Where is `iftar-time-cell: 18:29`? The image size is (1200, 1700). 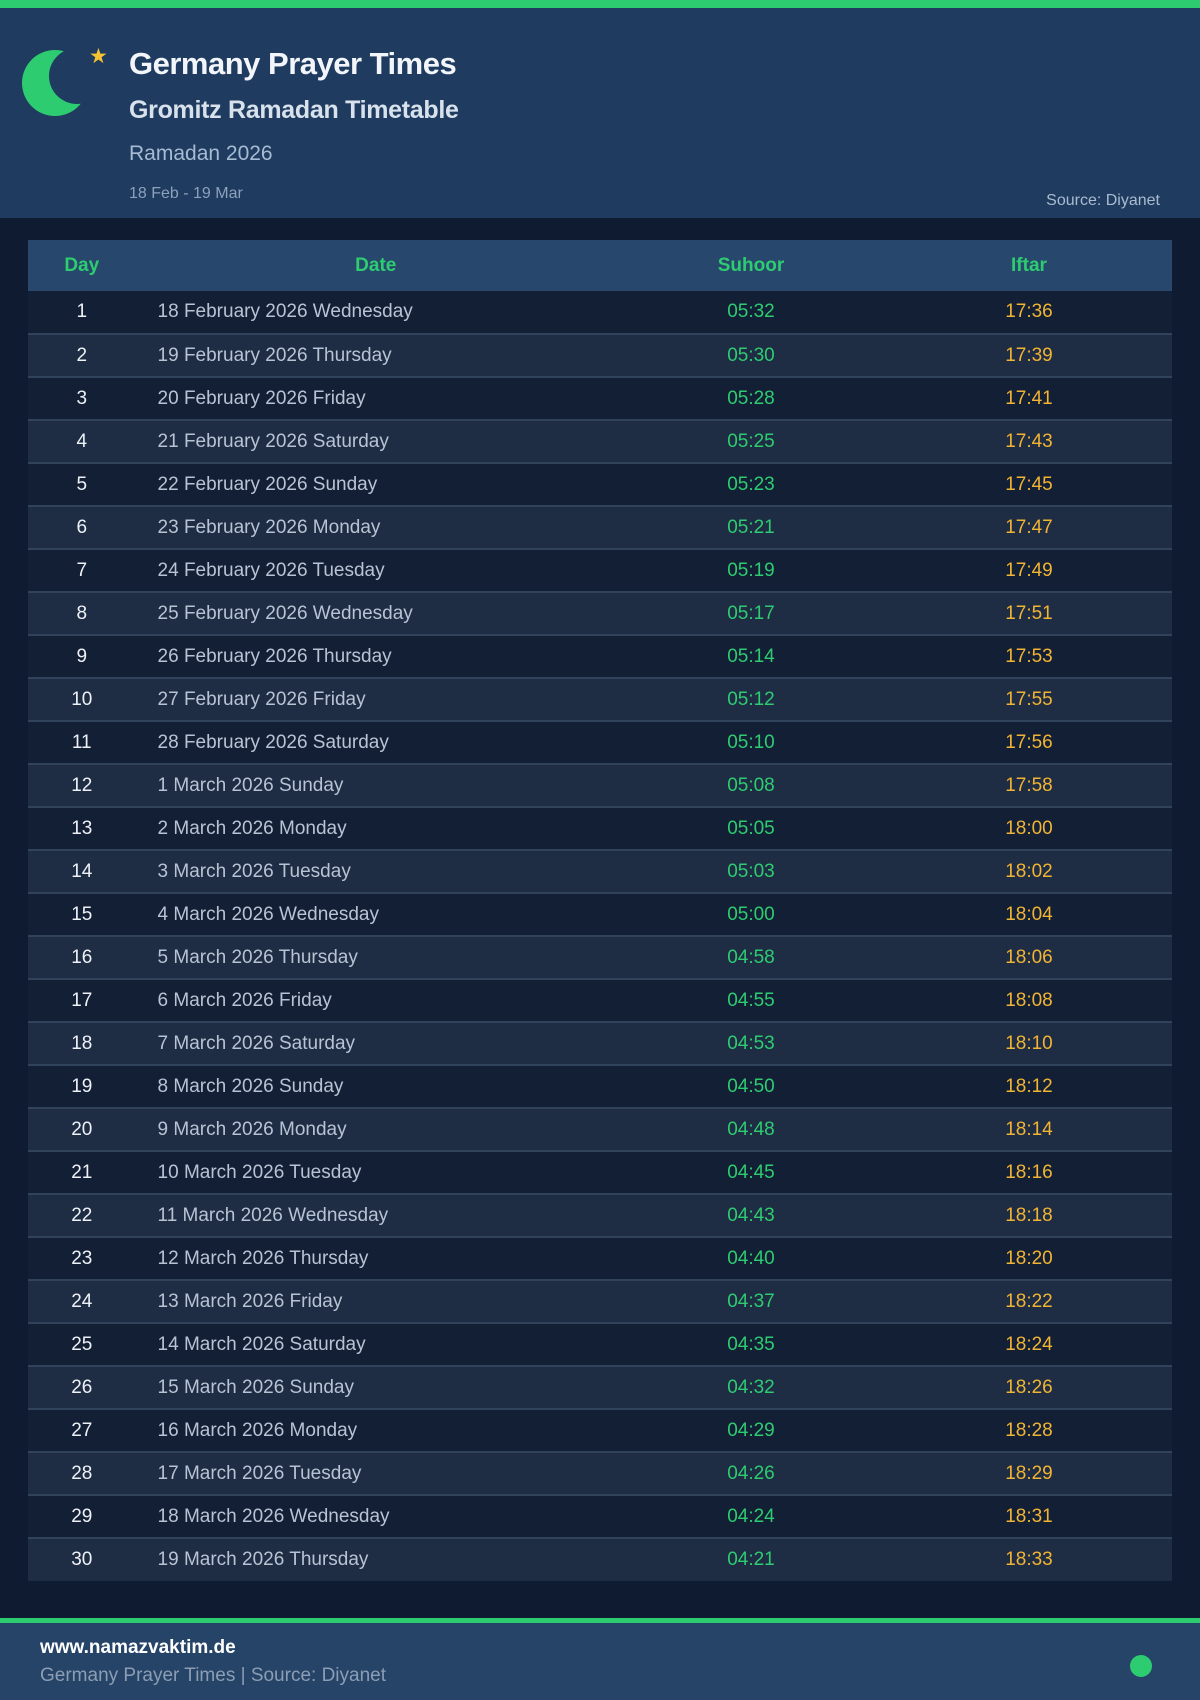
iftar-time-cell: 18:29 is located at coordinates (1029, 1473).